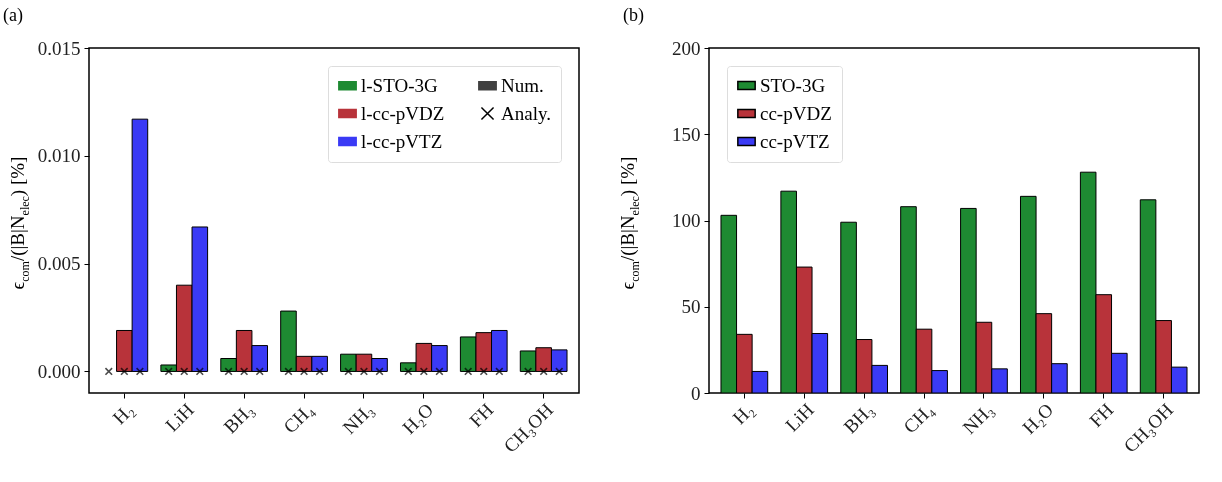 Image resolution: width=1222 pixels, height=482 pixels. I want to click on y-tick-label: 0, so click(696, 393).